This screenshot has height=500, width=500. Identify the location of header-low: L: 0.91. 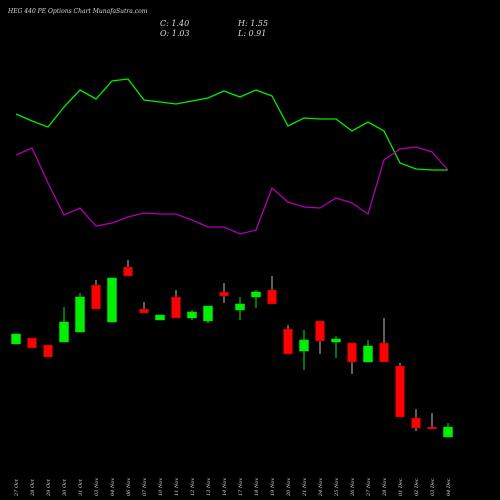
(251, 33).